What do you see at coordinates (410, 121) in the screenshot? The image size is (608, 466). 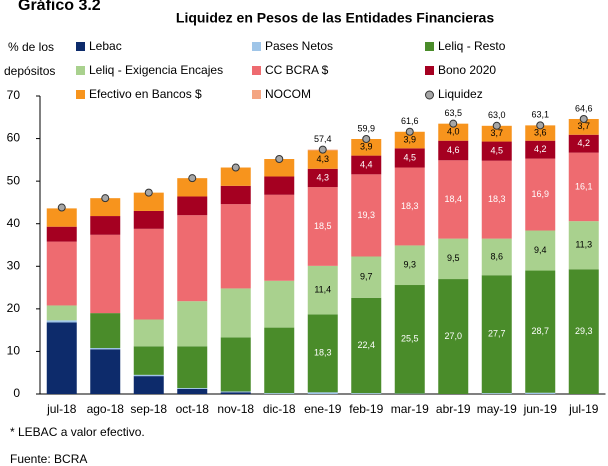 I see `data-label: 61,6` at bounding box center [410, 121].